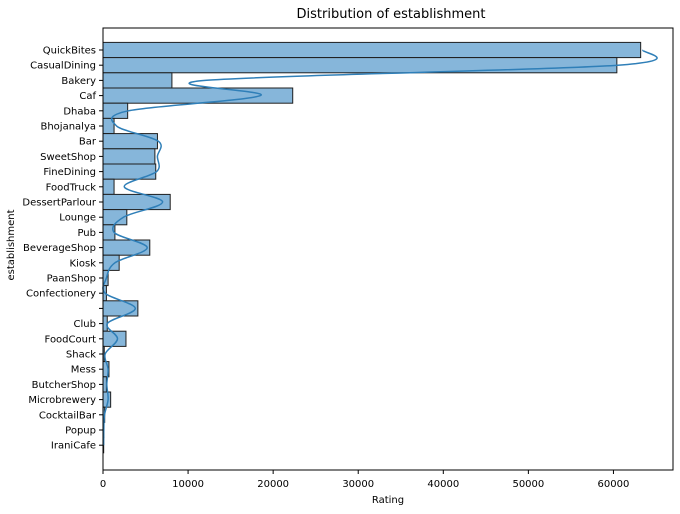 The image size is (680, 514). I want to click on bar-sweetshop, so click(129, 156).